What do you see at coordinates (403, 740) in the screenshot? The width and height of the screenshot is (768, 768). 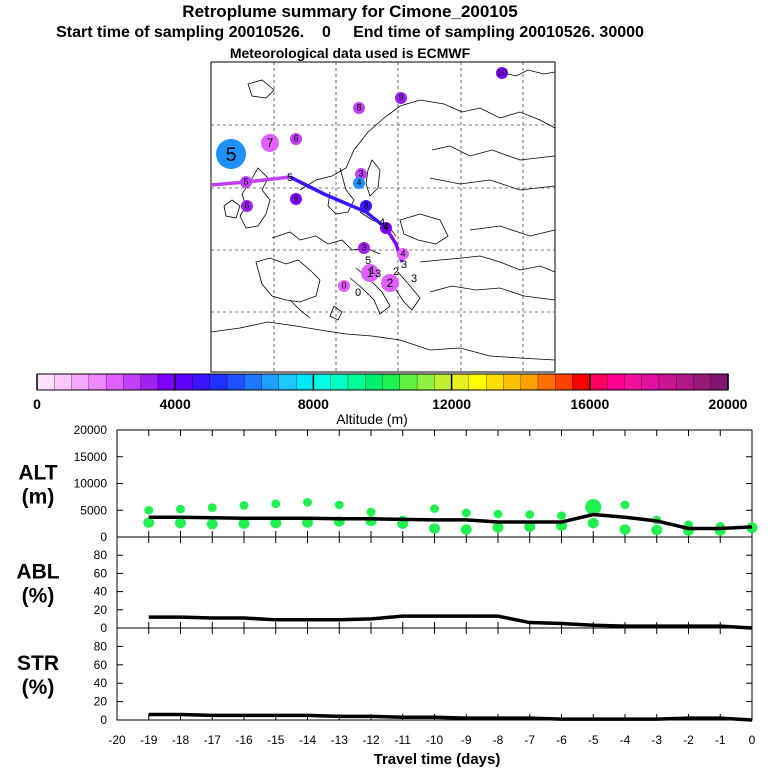 I see `x-tick-label: -11` at bounding box center [403, 740].